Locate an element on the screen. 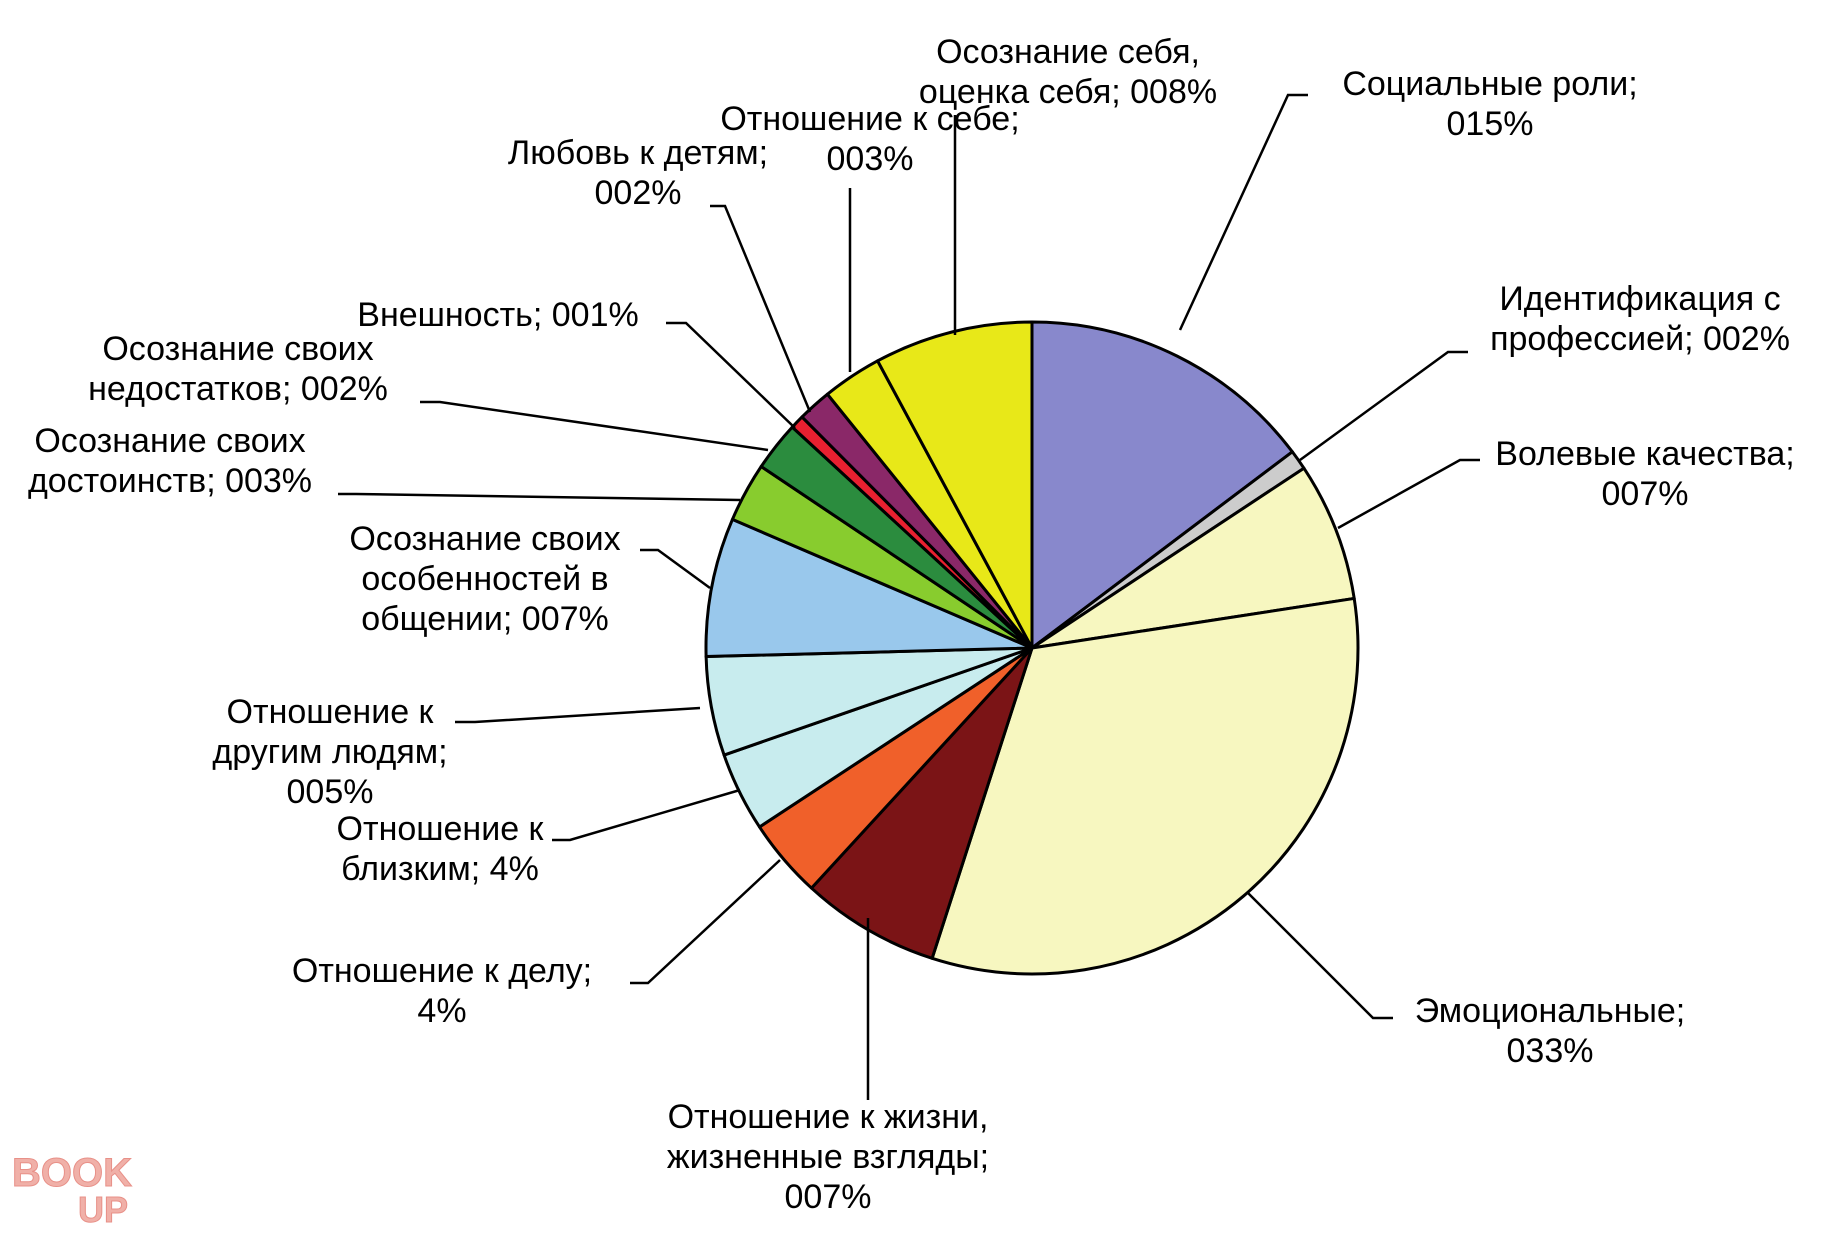 The width and height of the screenshot is (1846, 1236). slice-label-selfr: Отношение к себе; 003% is located at coordinates (869, 139).